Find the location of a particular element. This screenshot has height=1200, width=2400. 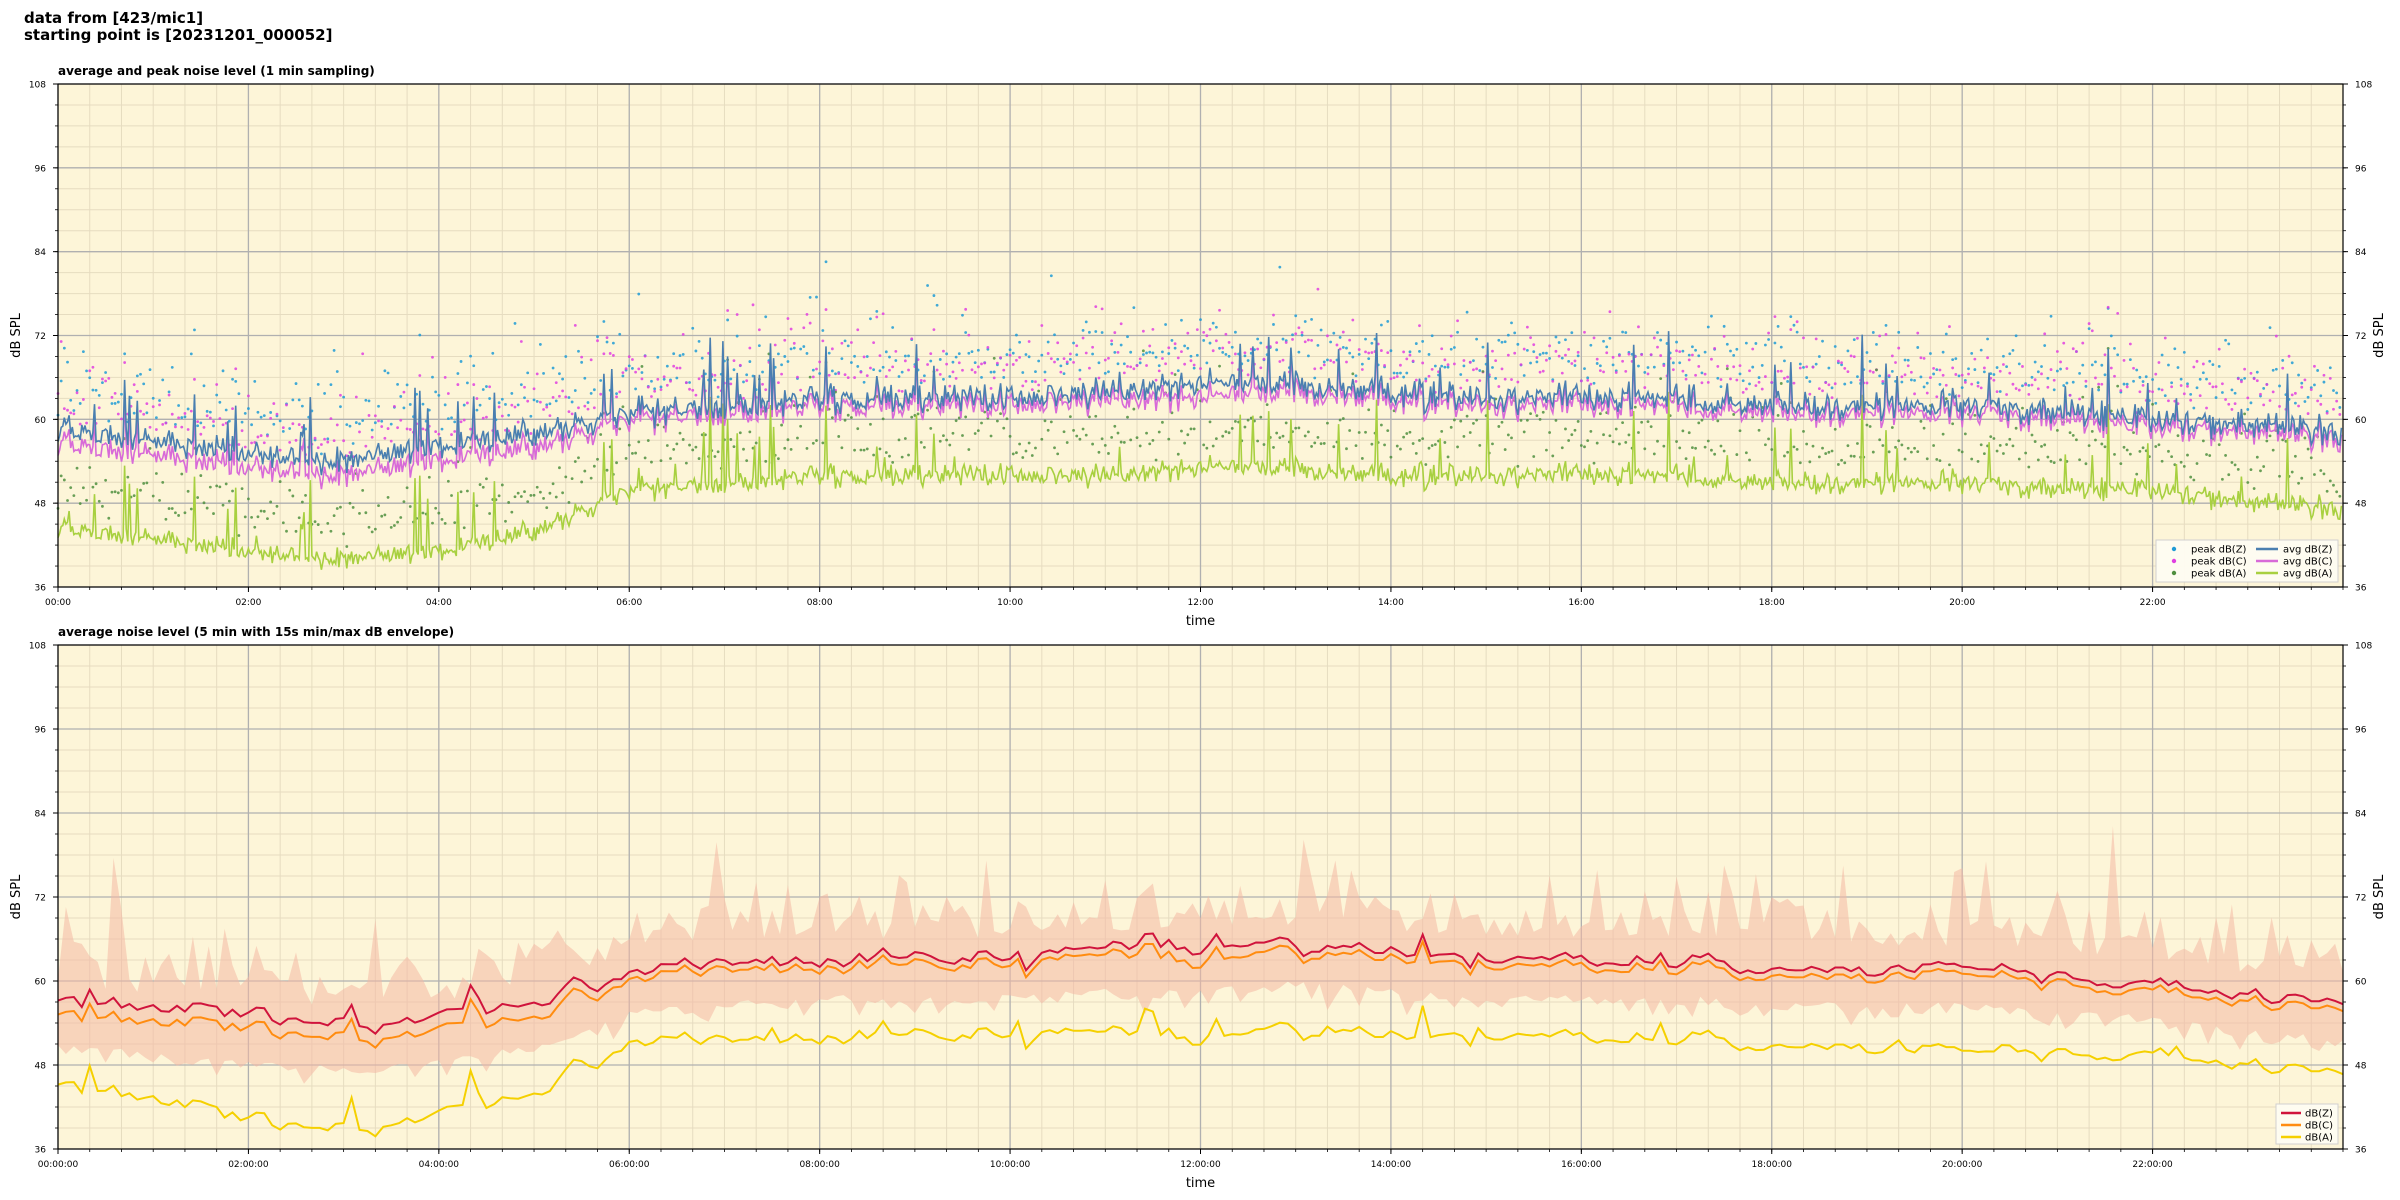

y-tick-label-left: 108 is located at coordinates (37, 86).